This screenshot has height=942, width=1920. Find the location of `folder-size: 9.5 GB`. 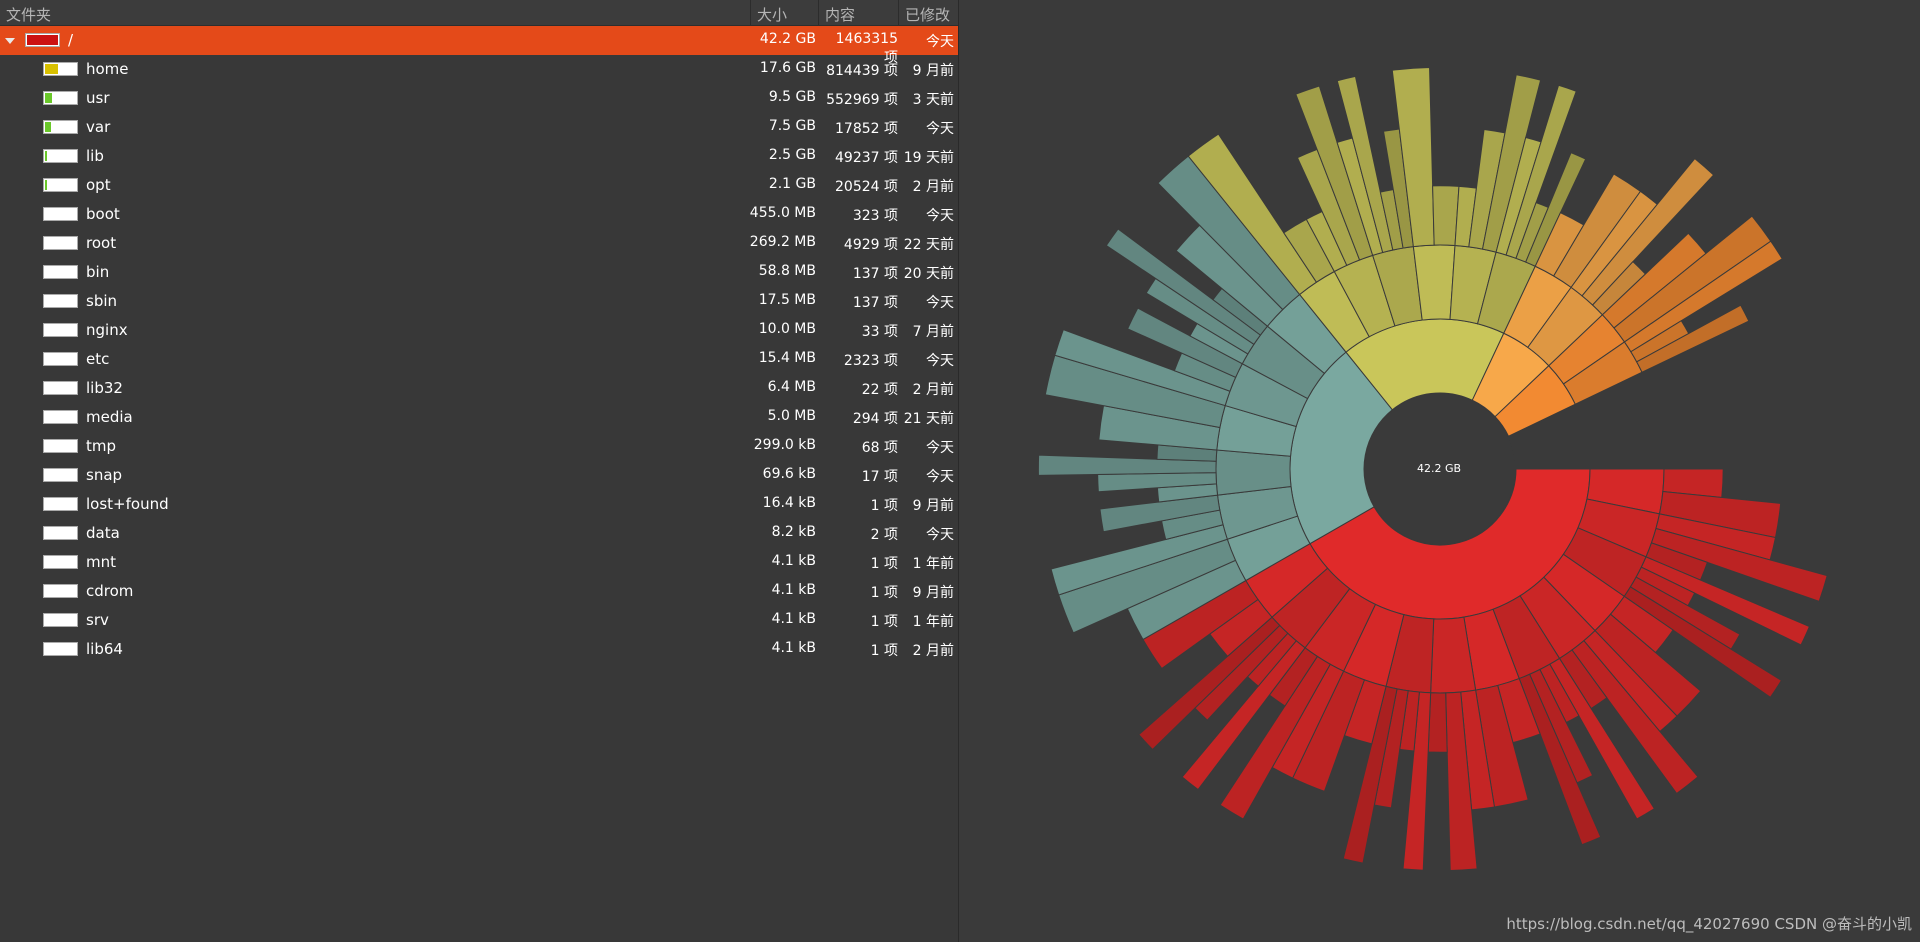

folder-size: 9.5 GB is located at coordinates (792, 97).